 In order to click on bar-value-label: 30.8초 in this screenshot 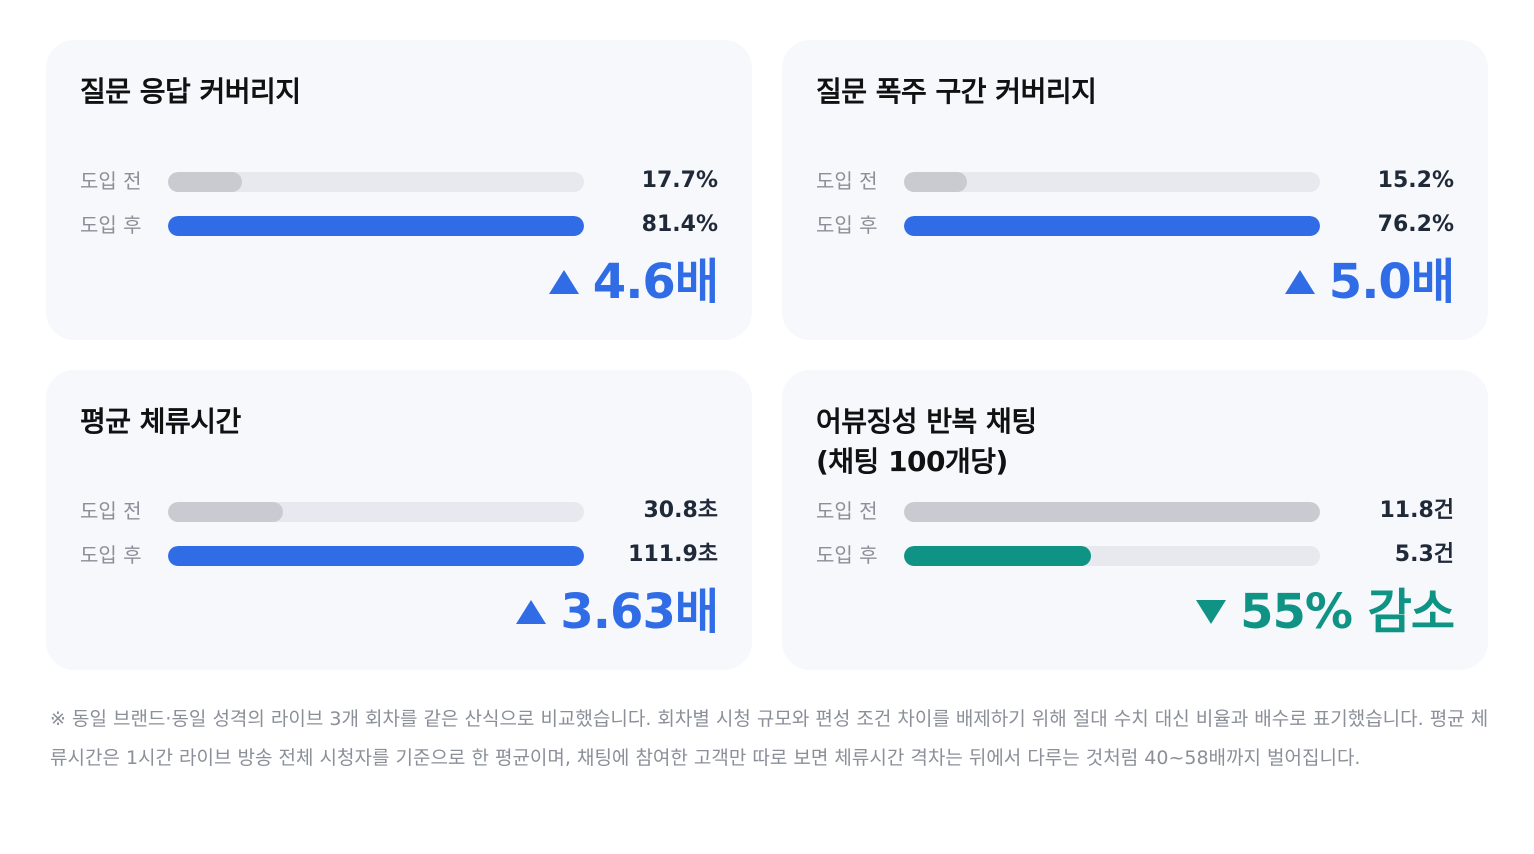, I will do `click(680, 510)`.